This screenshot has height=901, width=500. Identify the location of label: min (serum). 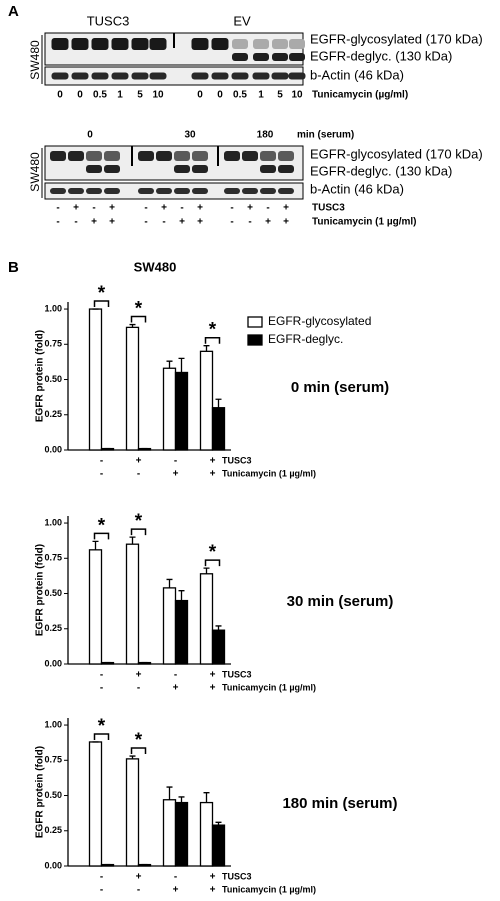
(325, 135).